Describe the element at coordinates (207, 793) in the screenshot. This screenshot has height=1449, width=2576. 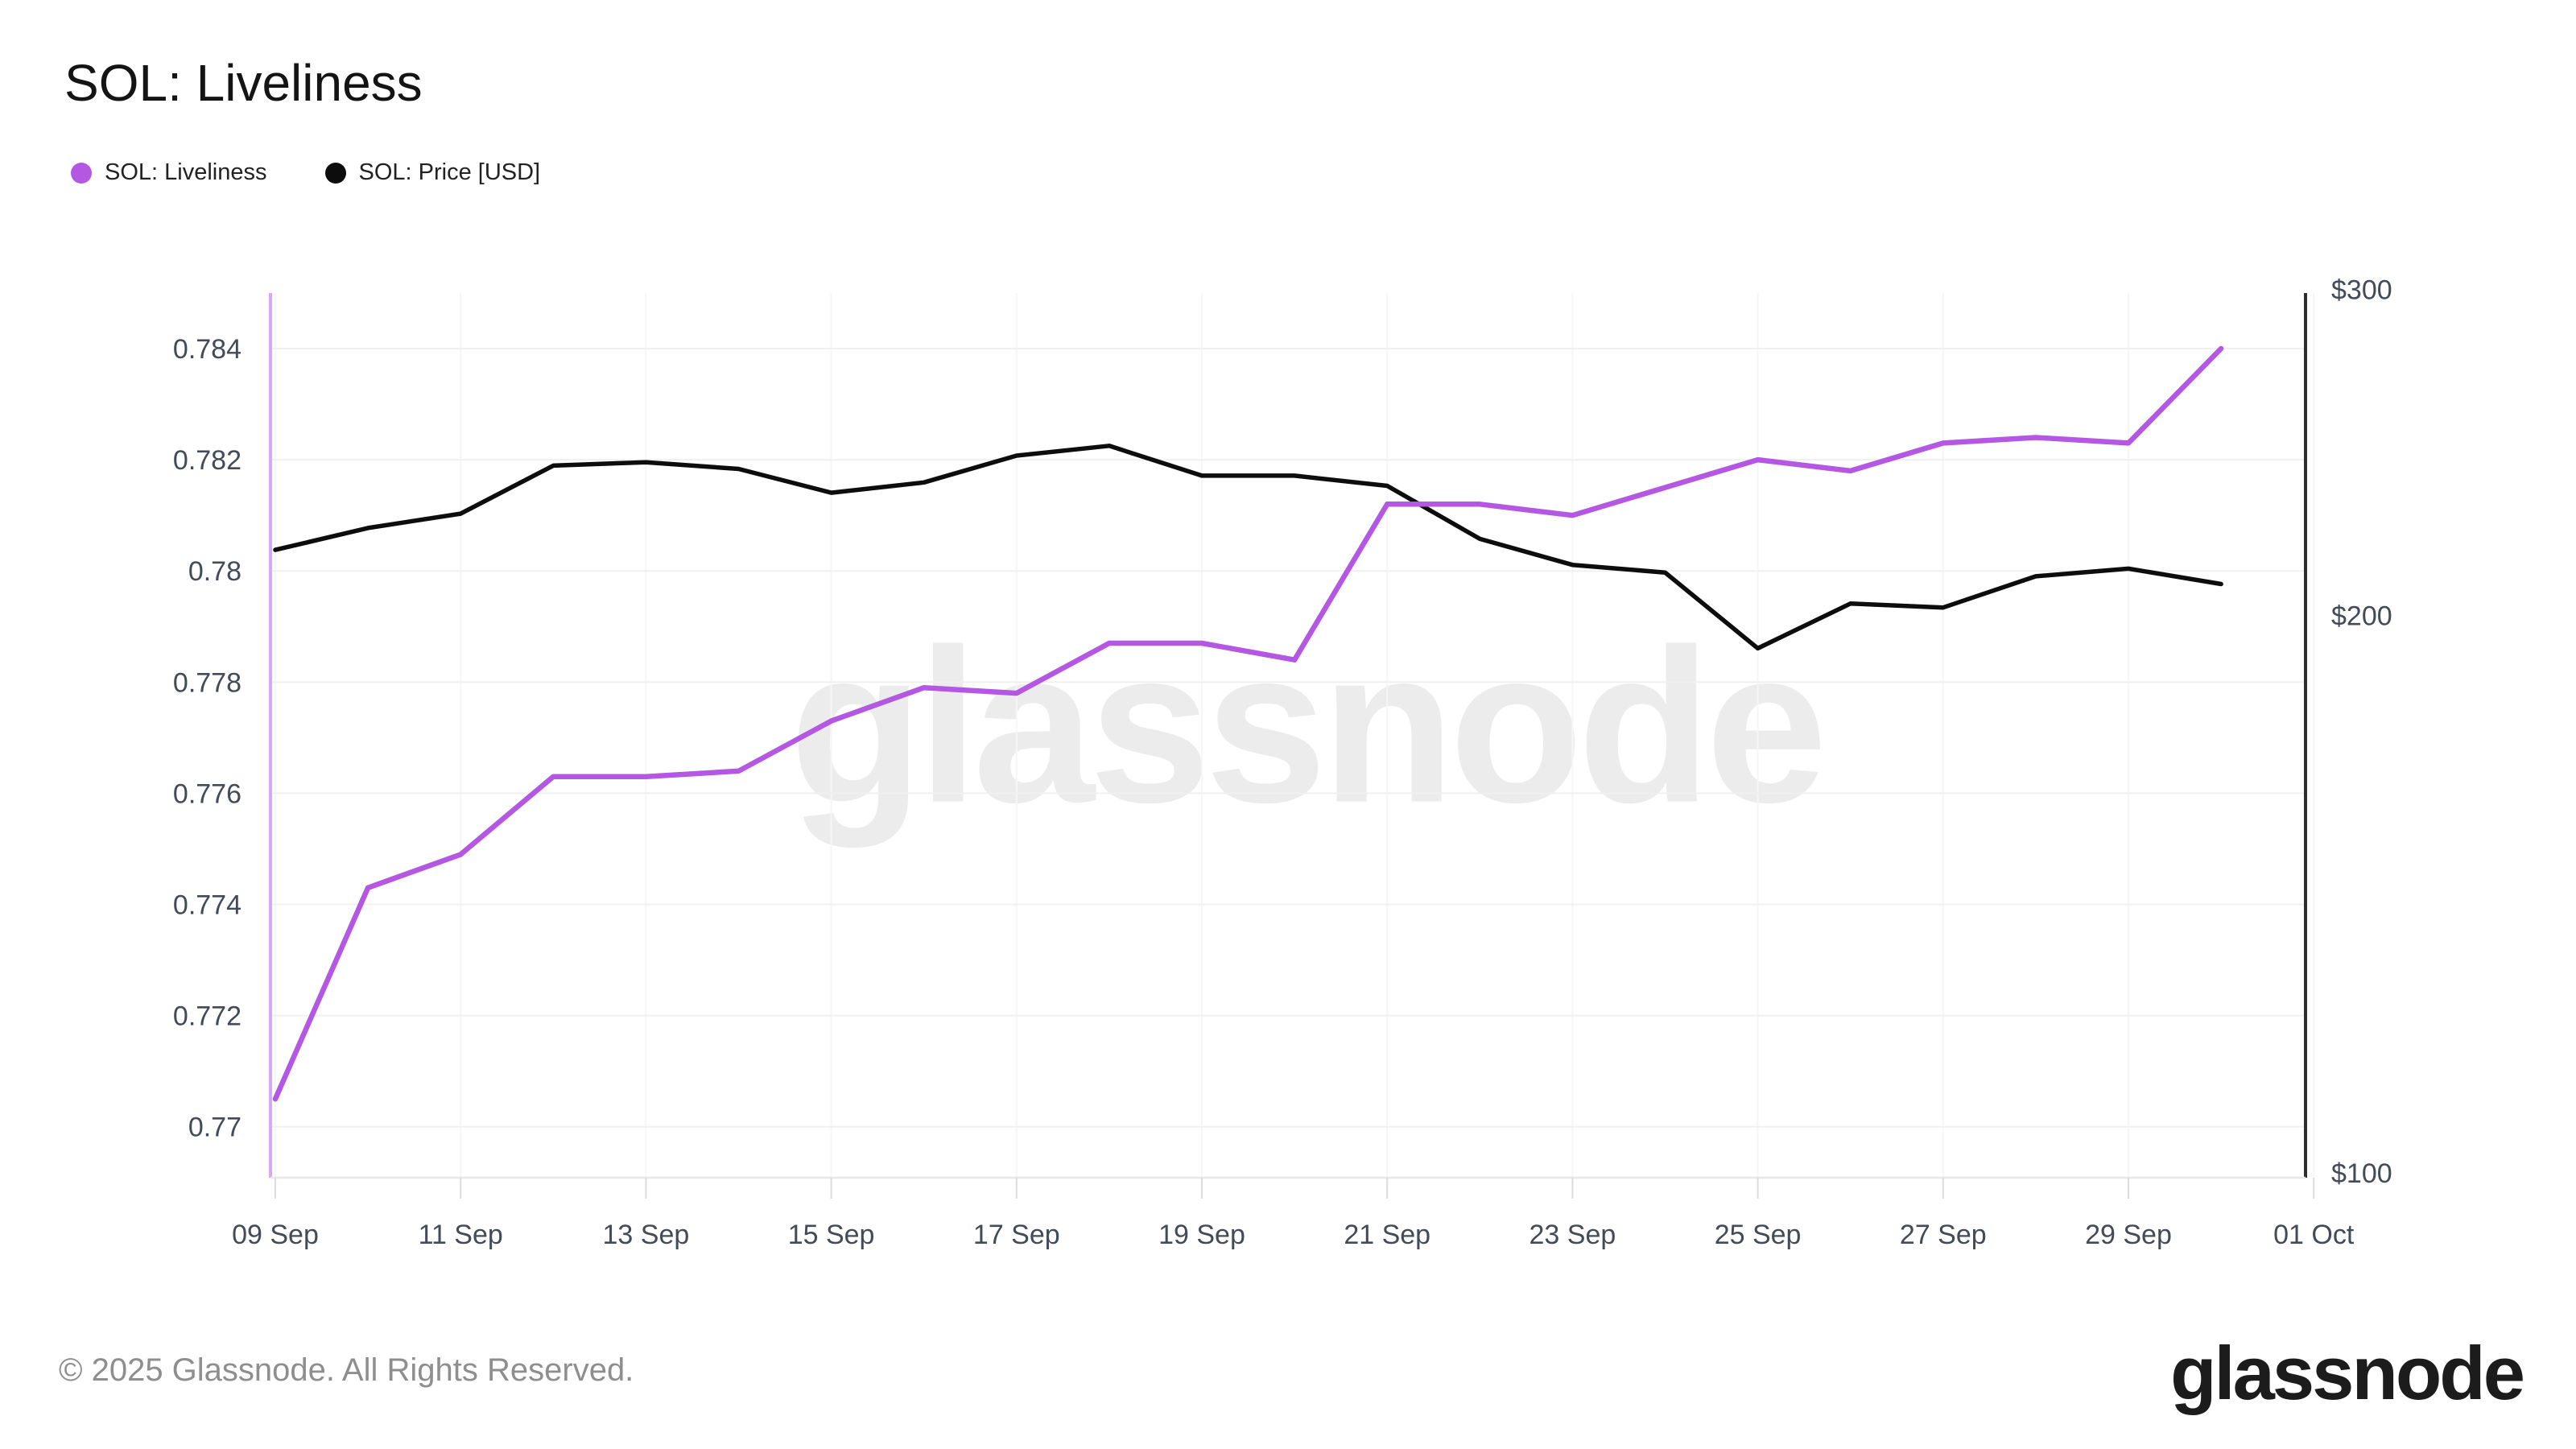
I see `left-axis-tick-label: 0.776` at that location.